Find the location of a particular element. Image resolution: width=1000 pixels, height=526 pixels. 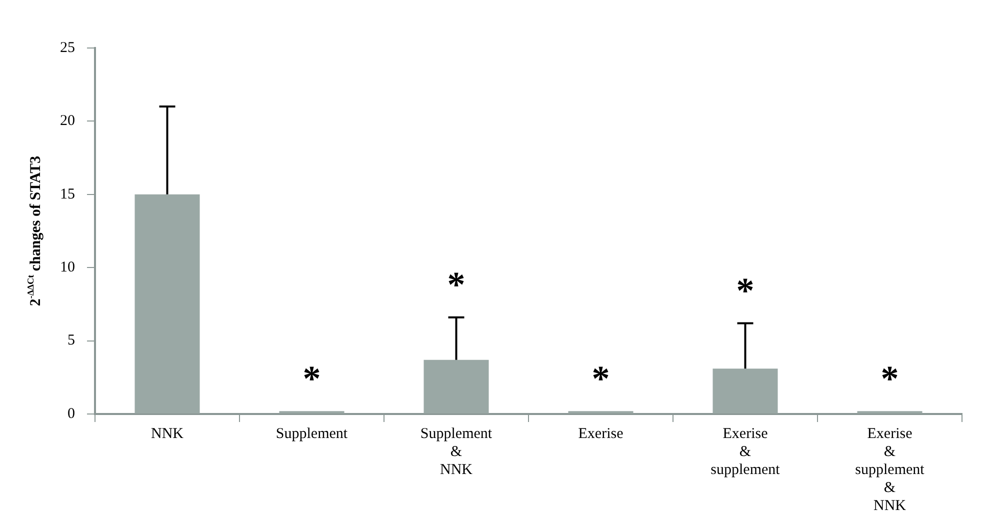

y-axis-title: 2-ΔΔCt changes of STAT3 is located at coordinates (34, 231).